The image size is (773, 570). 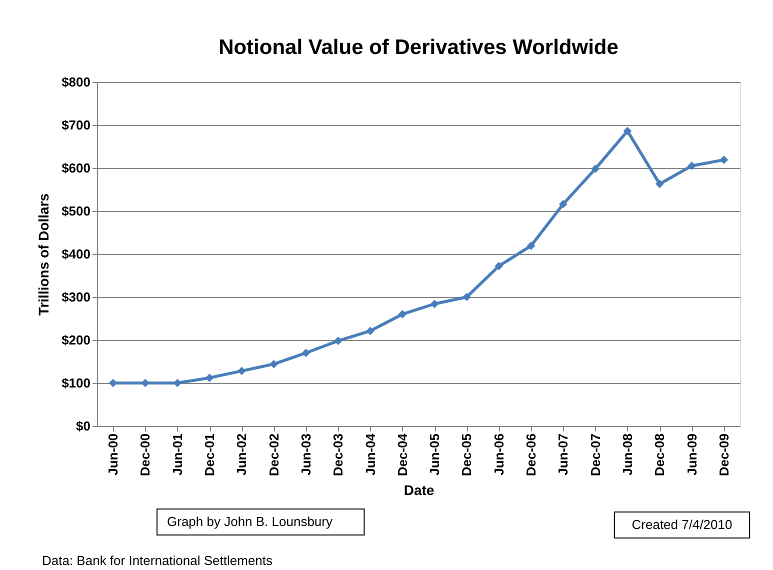 What do you see at coordinates (466, 455) in the screenshot?
I see `x-tick-label: Dec-05` at bounding box center [466, 455].